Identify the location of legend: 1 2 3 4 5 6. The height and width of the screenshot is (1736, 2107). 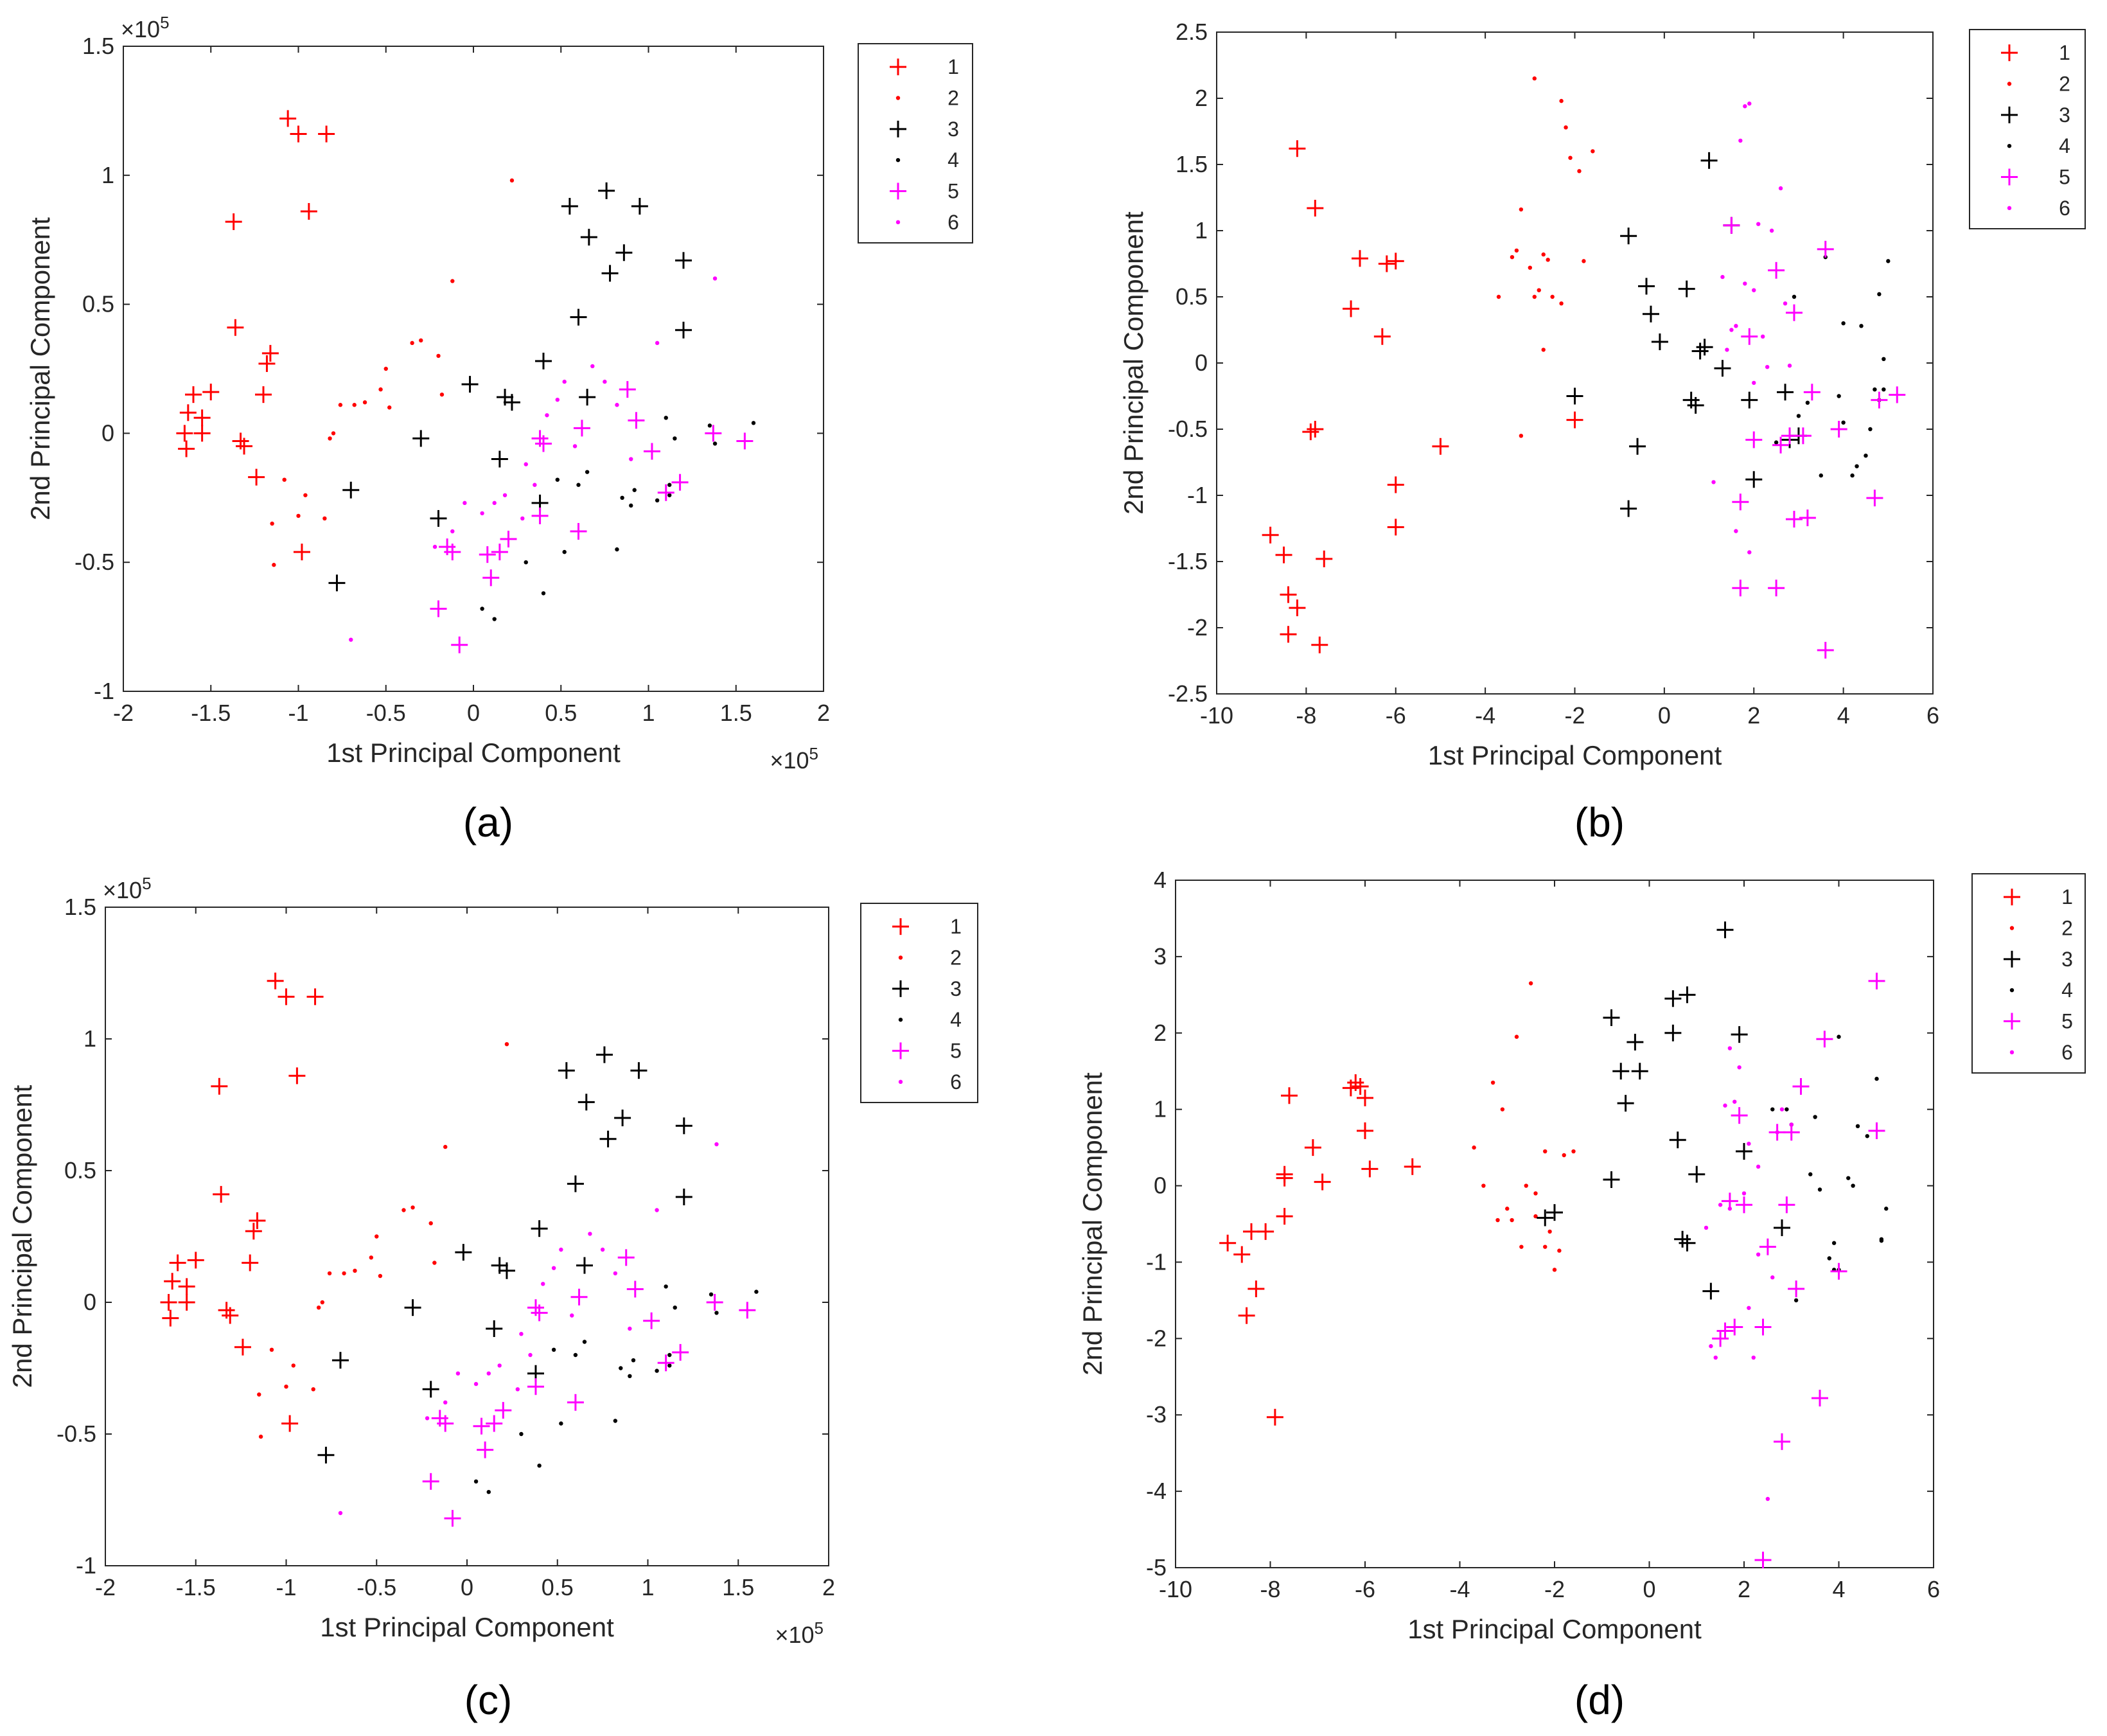
(919, 1003).